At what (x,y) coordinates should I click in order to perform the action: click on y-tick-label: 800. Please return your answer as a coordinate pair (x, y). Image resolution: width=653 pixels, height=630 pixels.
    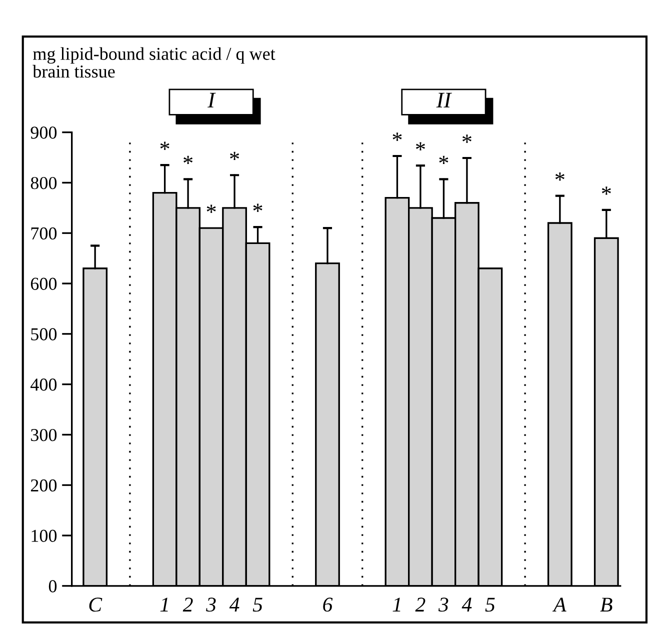
    Looking at the image, I should click on (43, 183).